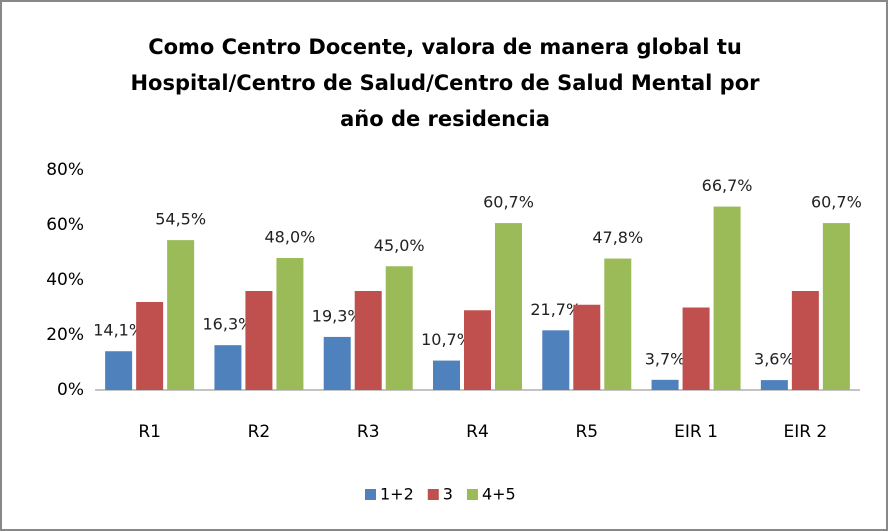 The height and width of the screenshot is (531, 888). What do you see at coordinates (774, 359) in the screenshot?
I see `value-label: 3,6%` at bounding box center [774, 359].